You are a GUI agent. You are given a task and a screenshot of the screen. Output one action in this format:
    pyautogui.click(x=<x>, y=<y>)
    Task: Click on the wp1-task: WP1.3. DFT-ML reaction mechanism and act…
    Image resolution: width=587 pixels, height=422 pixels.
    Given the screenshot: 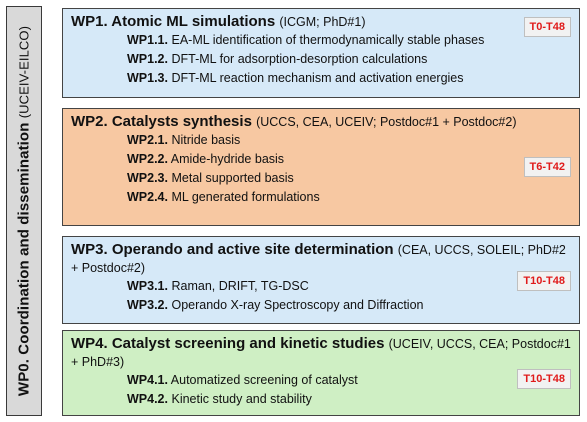 What is the action you would take?
    pyautogui.click(x=321, y=78)
    